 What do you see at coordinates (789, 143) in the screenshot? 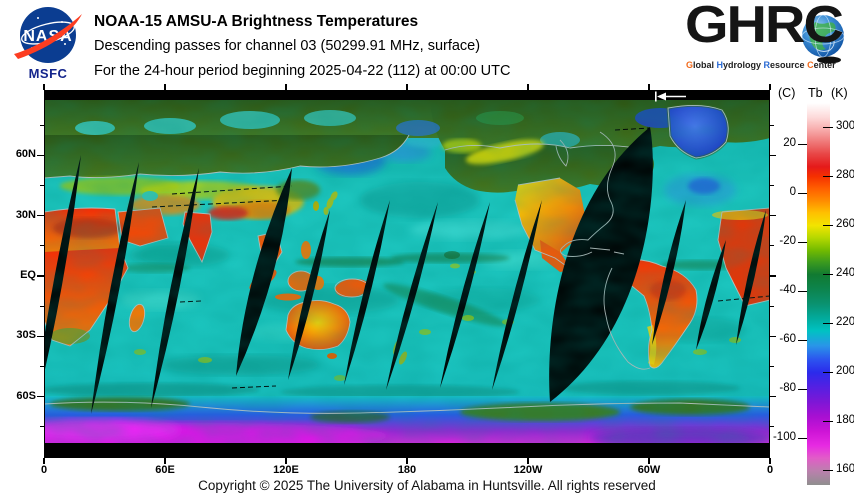
I see `colorbar-label-celsius: 20` at bounding box center [789, 143].